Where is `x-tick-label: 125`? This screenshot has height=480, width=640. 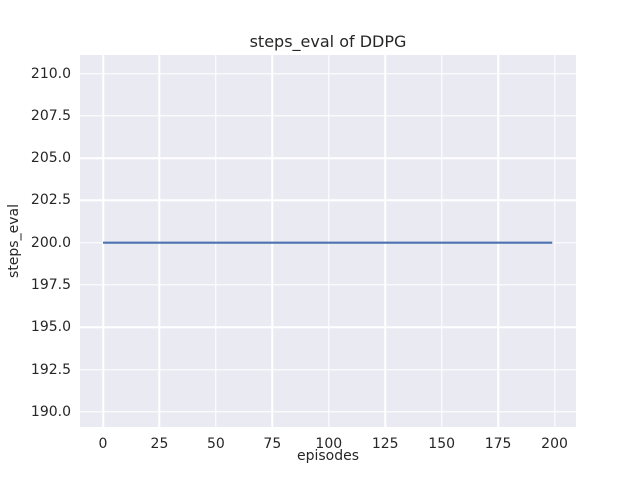 x-tick-label: 125 is located at coordinates (385, 444).